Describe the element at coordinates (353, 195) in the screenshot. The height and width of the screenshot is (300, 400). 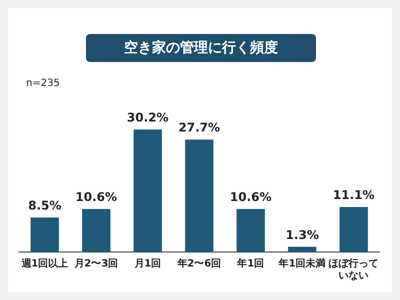
I see `data-label: 11.1%` at that location.